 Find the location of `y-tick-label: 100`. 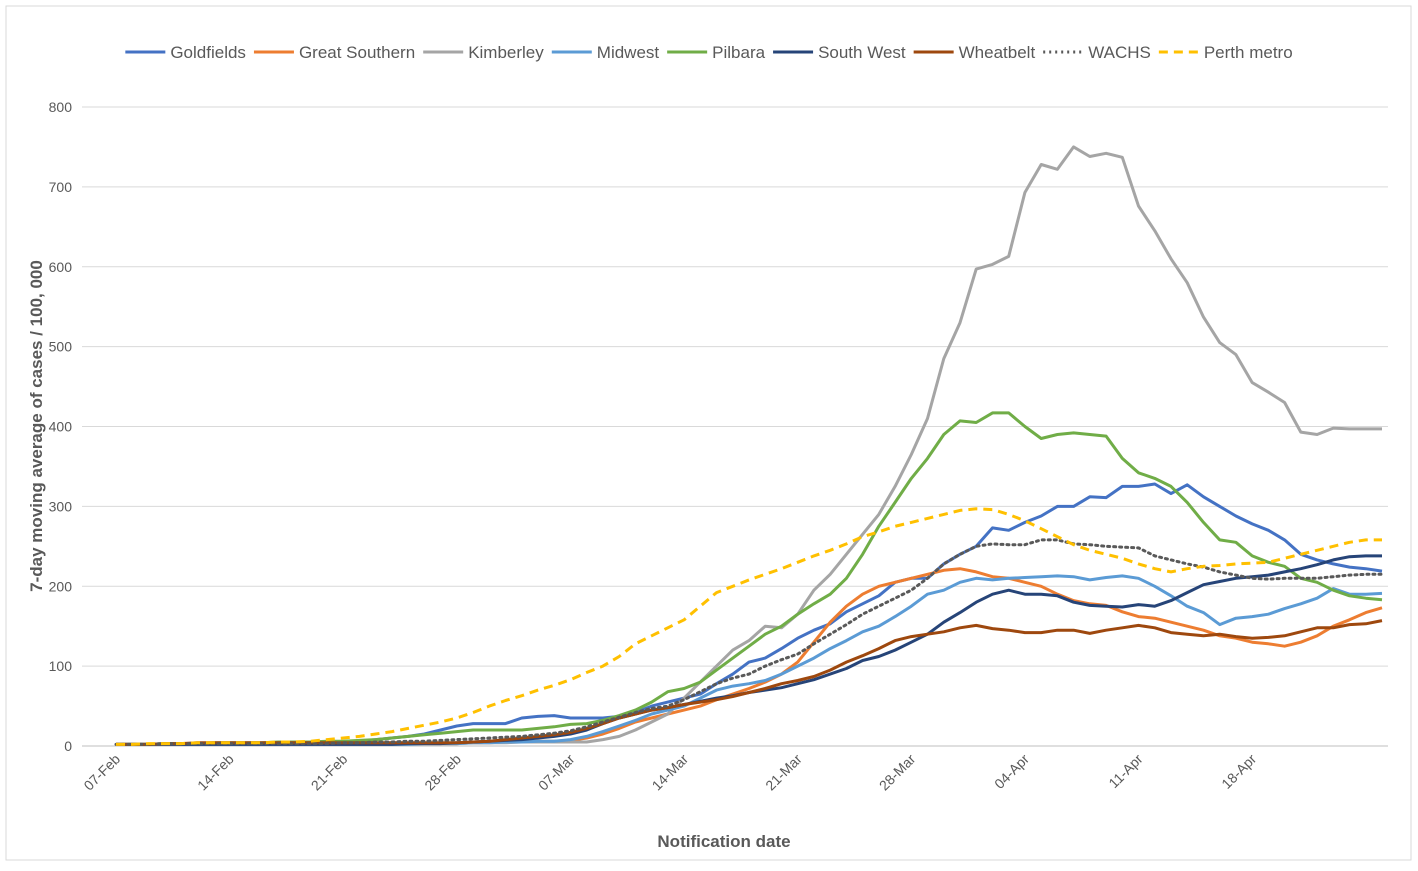

y-tick-label: 100 is located at coordinates (61, 666).